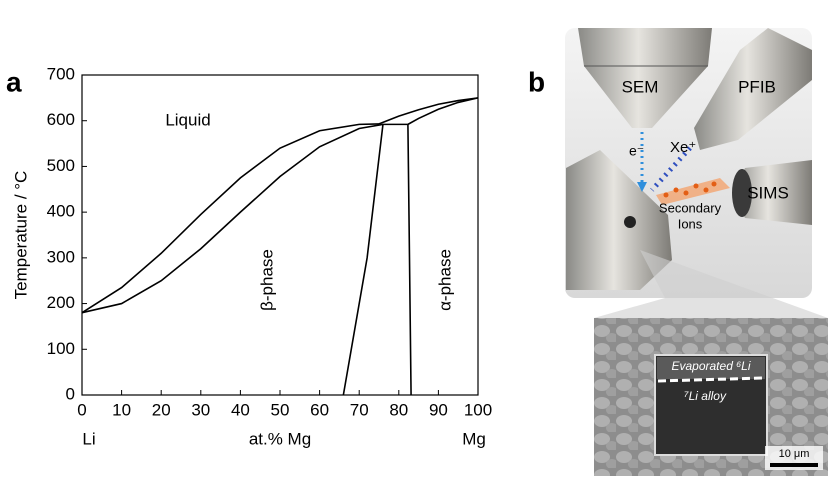 This screenshot has height=481, width=828. What do you see at coordinates (757, 86) in the screenshot?
I see `pfib-label: PFIB` at bounding box center [757, 86].